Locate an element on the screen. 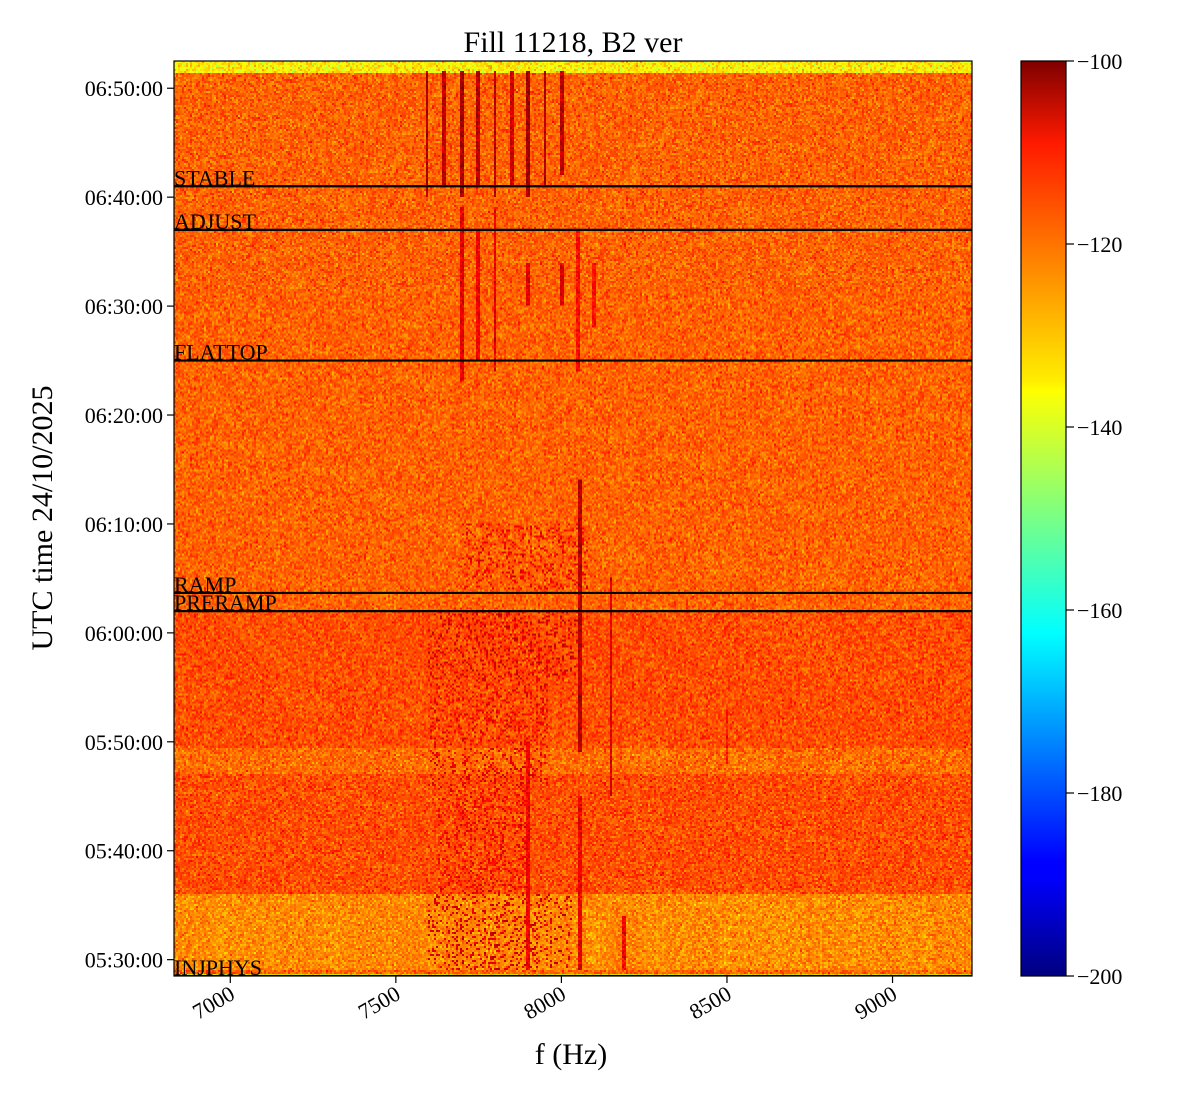 The height and width of the screenshot is (1100, 1200). x-tick-label: 9000 is located at coordinates (875, 1003).